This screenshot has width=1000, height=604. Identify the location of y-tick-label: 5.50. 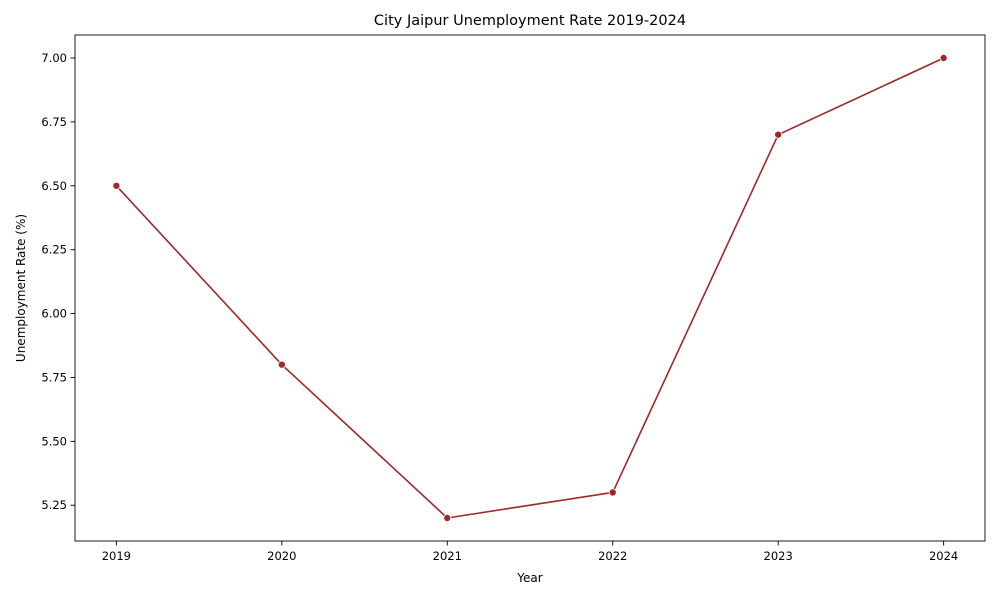
(54, 441).